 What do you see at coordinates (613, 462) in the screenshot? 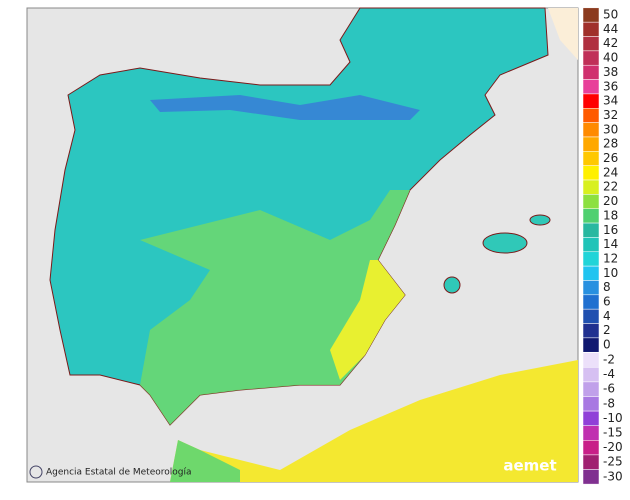
I see `legend-label: -25` at bounding box center [613, 462].